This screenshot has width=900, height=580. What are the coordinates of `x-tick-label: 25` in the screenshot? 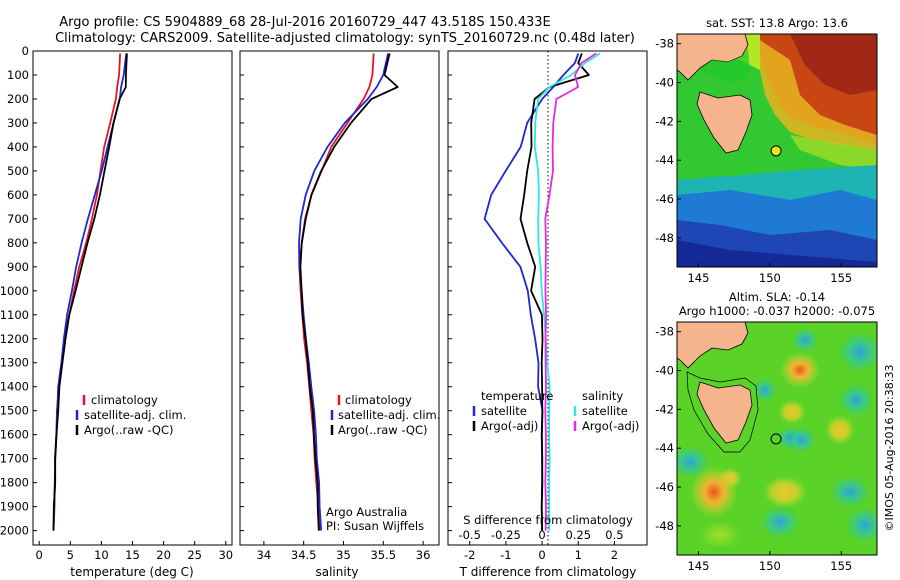 It's located at (194, 555).